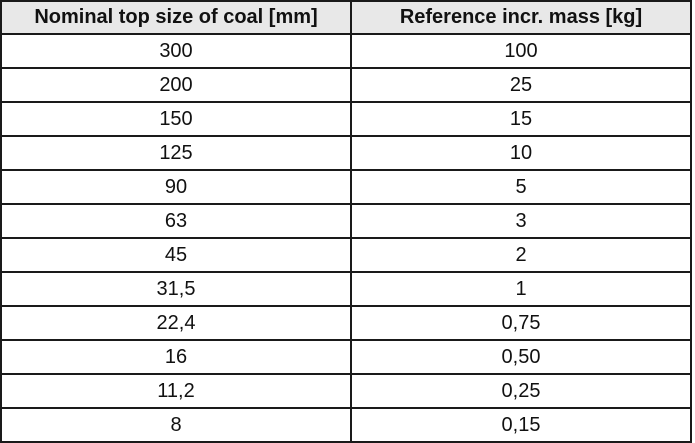 The height and width of the screenshot is (443, 695). I want to click on table-row: 125 10, so click(346, 153).